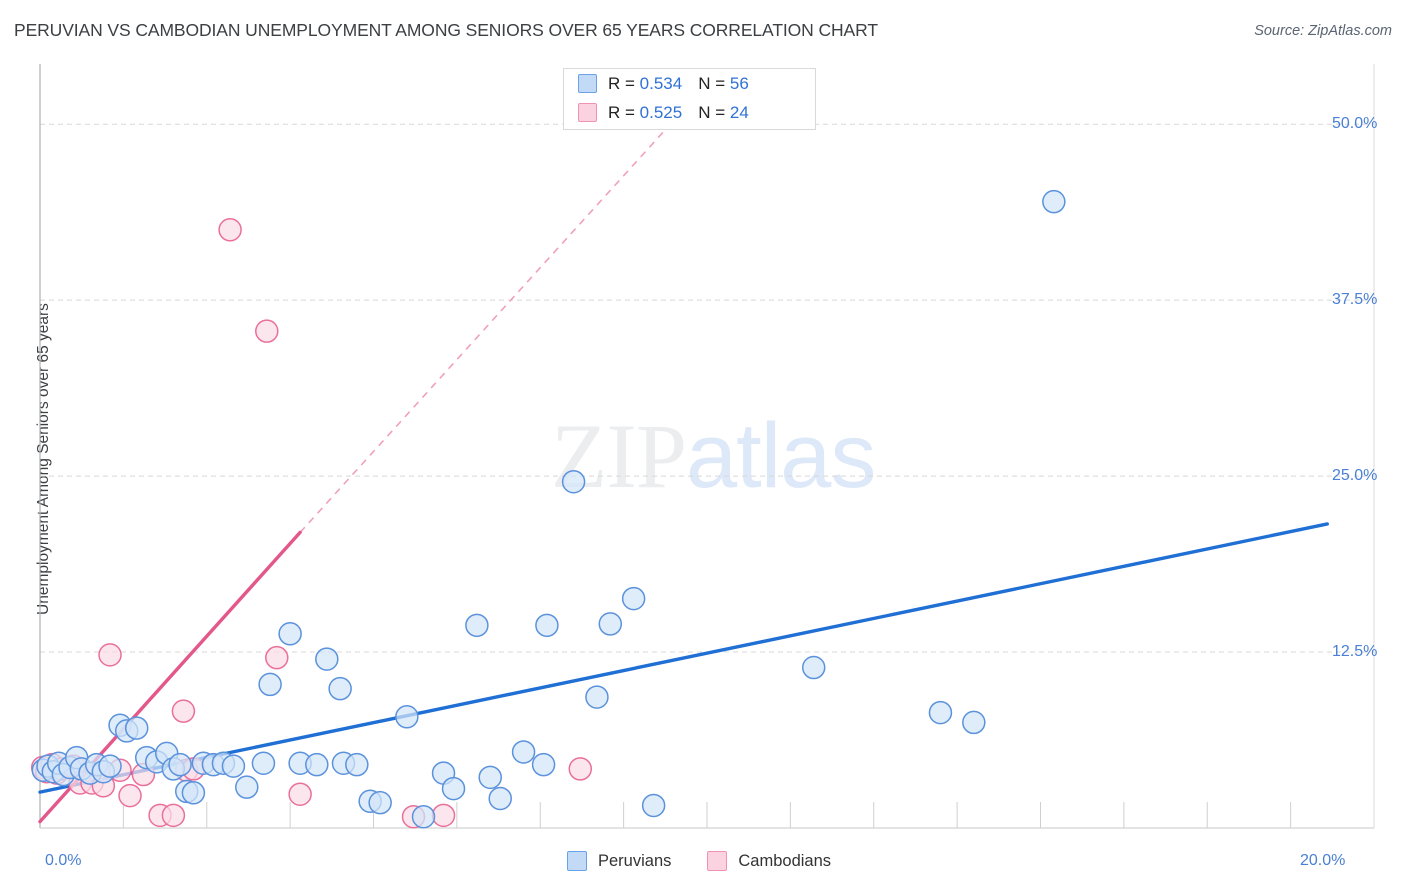 The image size is (1406, 892). Describe the element at coordinates (785, 860) in the screenshot. I see `legend-label-cambodians: Cambodians` at that location.